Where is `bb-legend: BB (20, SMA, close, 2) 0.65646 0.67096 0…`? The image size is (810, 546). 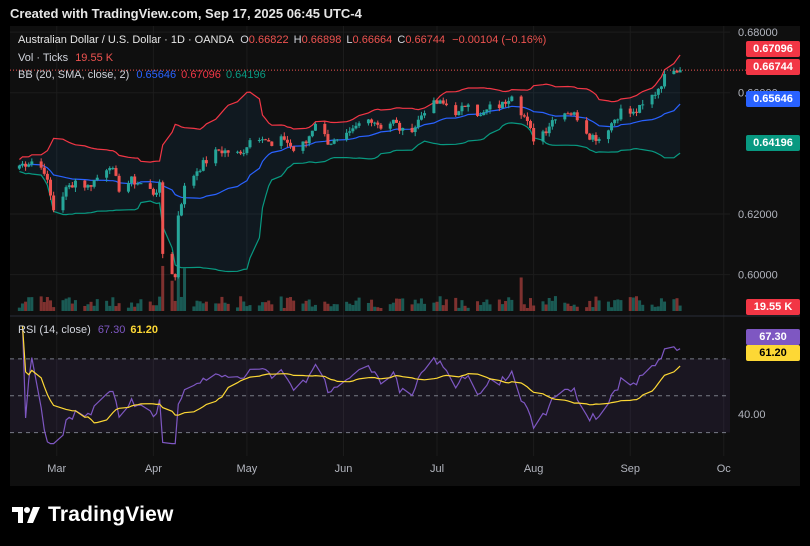
bb-legend: BB (20, SMA, close, 2) 0.65646 0.67096 0… is located at coordinates (142, 75).